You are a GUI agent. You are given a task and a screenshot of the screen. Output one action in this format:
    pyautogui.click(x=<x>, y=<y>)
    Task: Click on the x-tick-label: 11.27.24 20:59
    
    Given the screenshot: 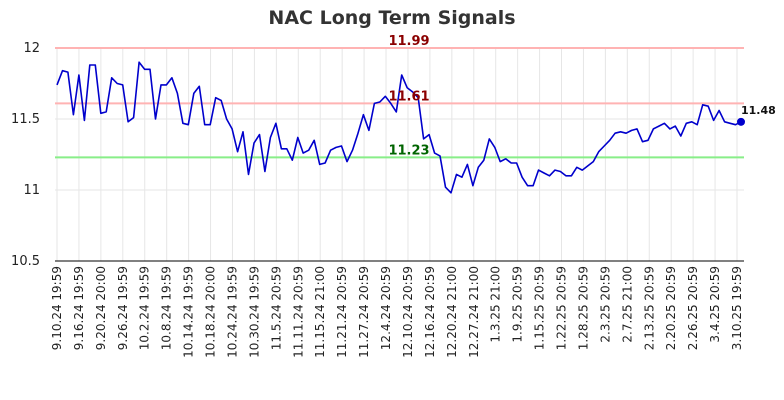 What is the action you would take?
    pyautogui.click(x=364, y=312)
    